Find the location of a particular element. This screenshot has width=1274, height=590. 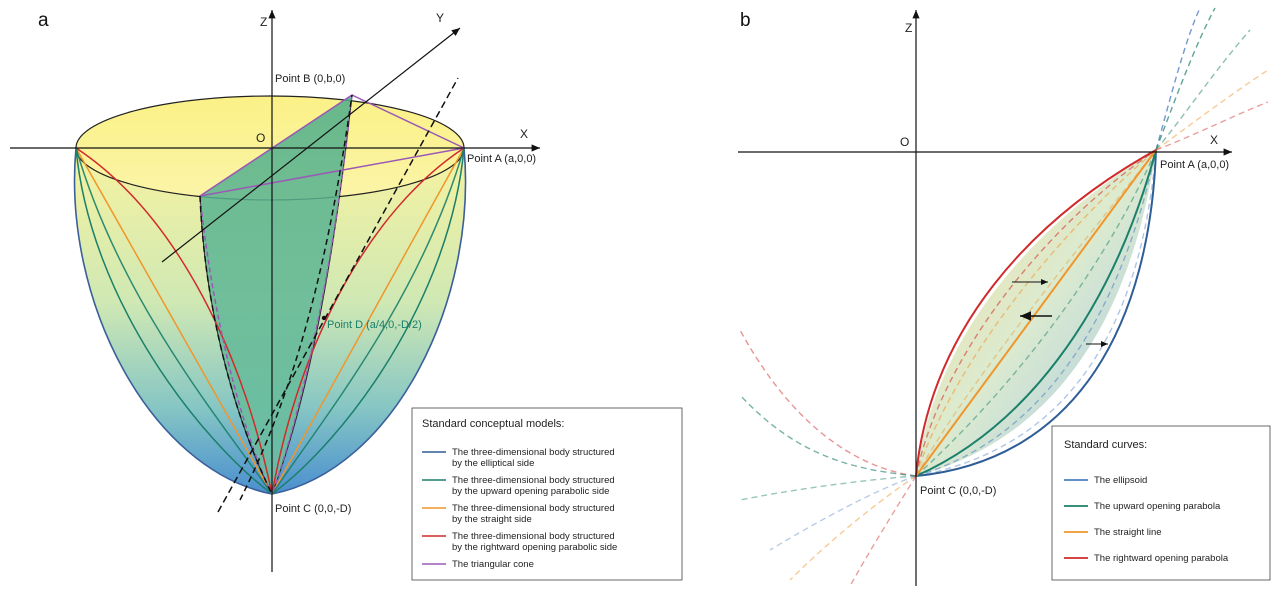

point-a-label-b: Point A (a,0,0) is located at coordinates (1194, 165).